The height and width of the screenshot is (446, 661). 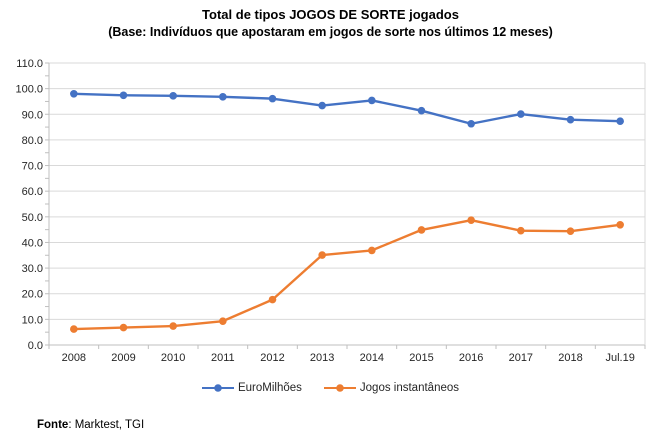 I want to click on y-tick-label: 50.0, so click(x=32, y=218).